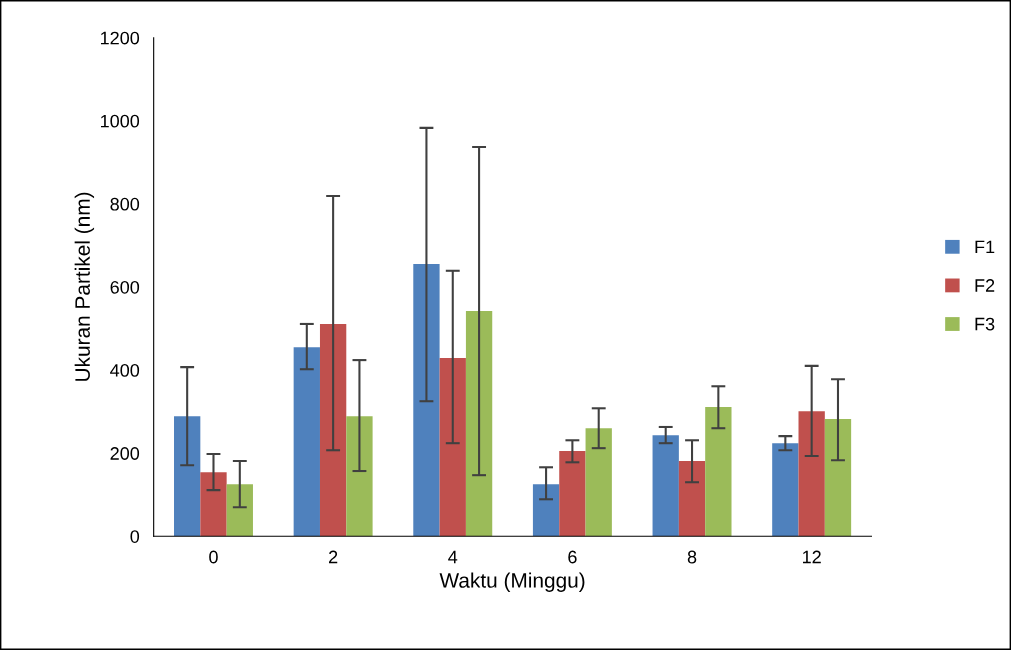 The height and width of the screenshot is (650, 1011). I want to click on y-tick-label: 0, so click(135, 536).